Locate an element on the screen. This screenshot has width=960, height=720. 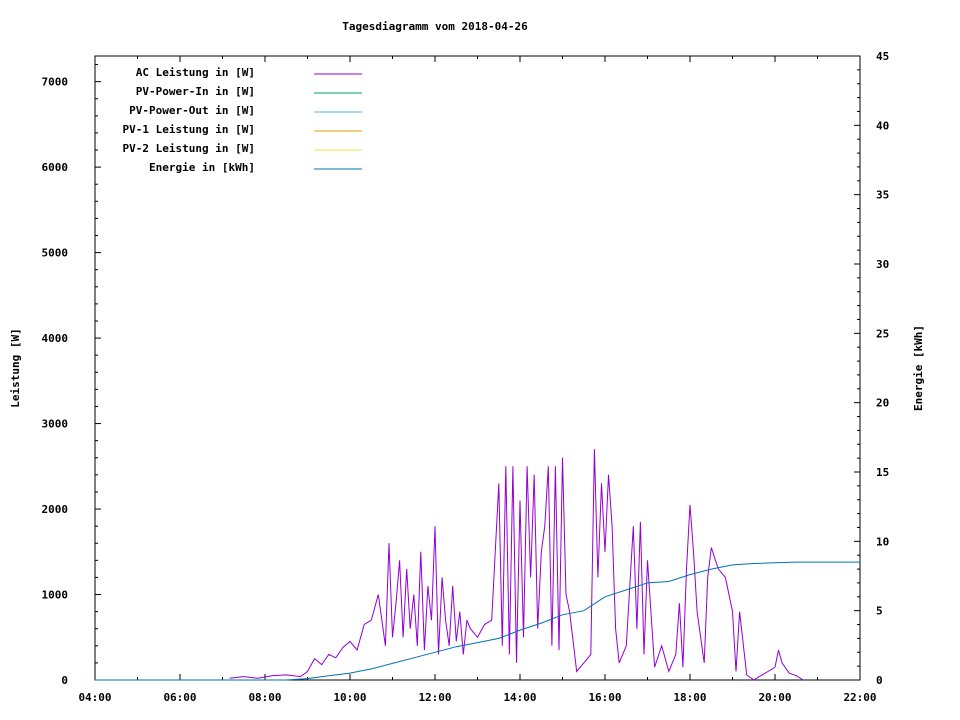
x-tick-label: 04:00 is located at coordinates (94, 697).